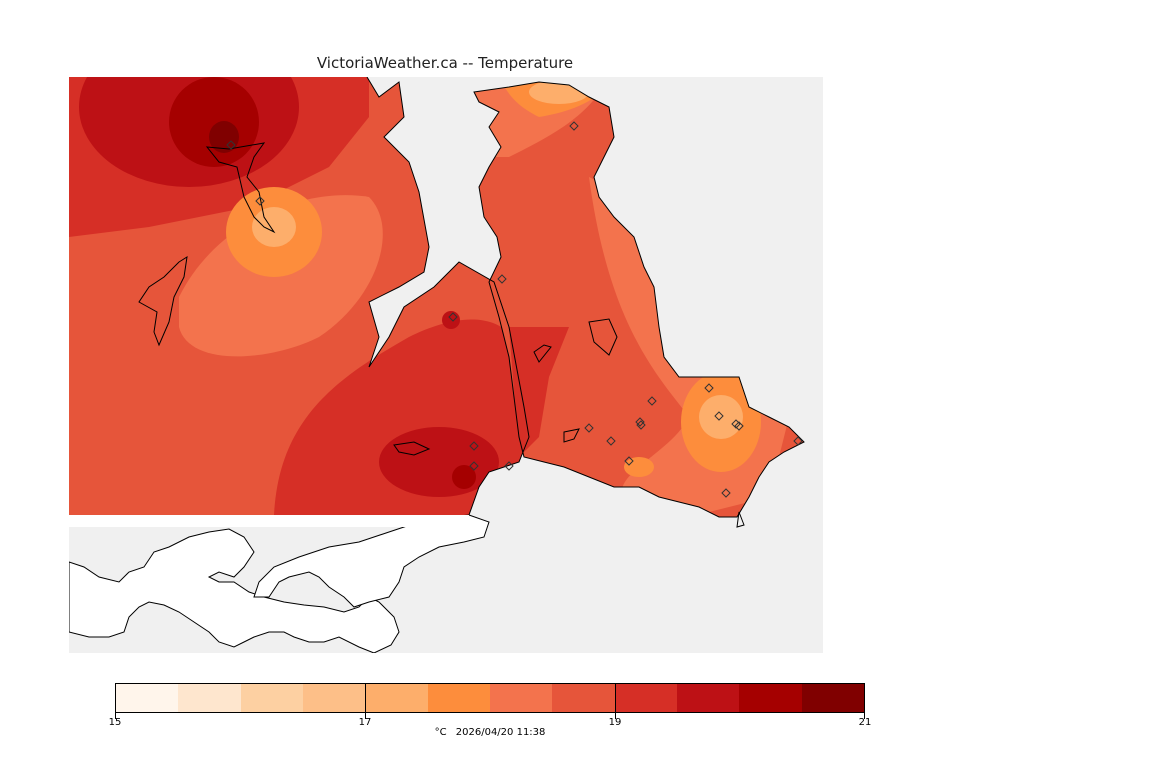 Image resolution: width=1152 pixels, height=768 pixels. Describe the element at coordinates (445, 63) in the screenshot. I see `chart-title: VictoriaWeather.ca -- Temperature` at that location.